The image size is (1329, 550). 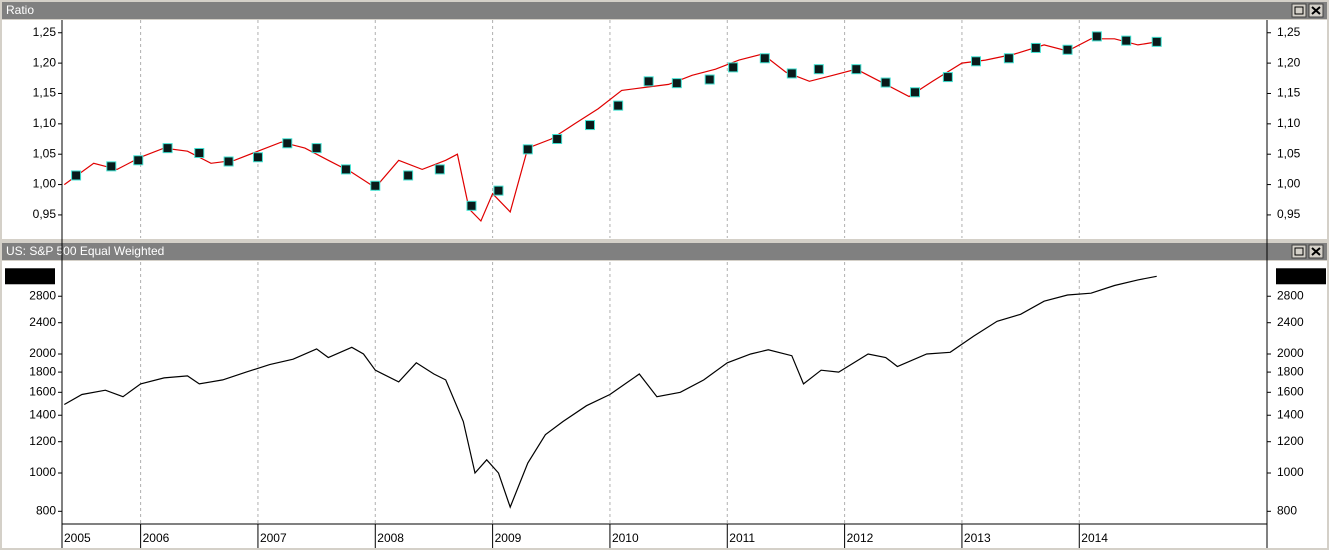 I want to click on last-value-right-box, so click(x=1301, y=276).